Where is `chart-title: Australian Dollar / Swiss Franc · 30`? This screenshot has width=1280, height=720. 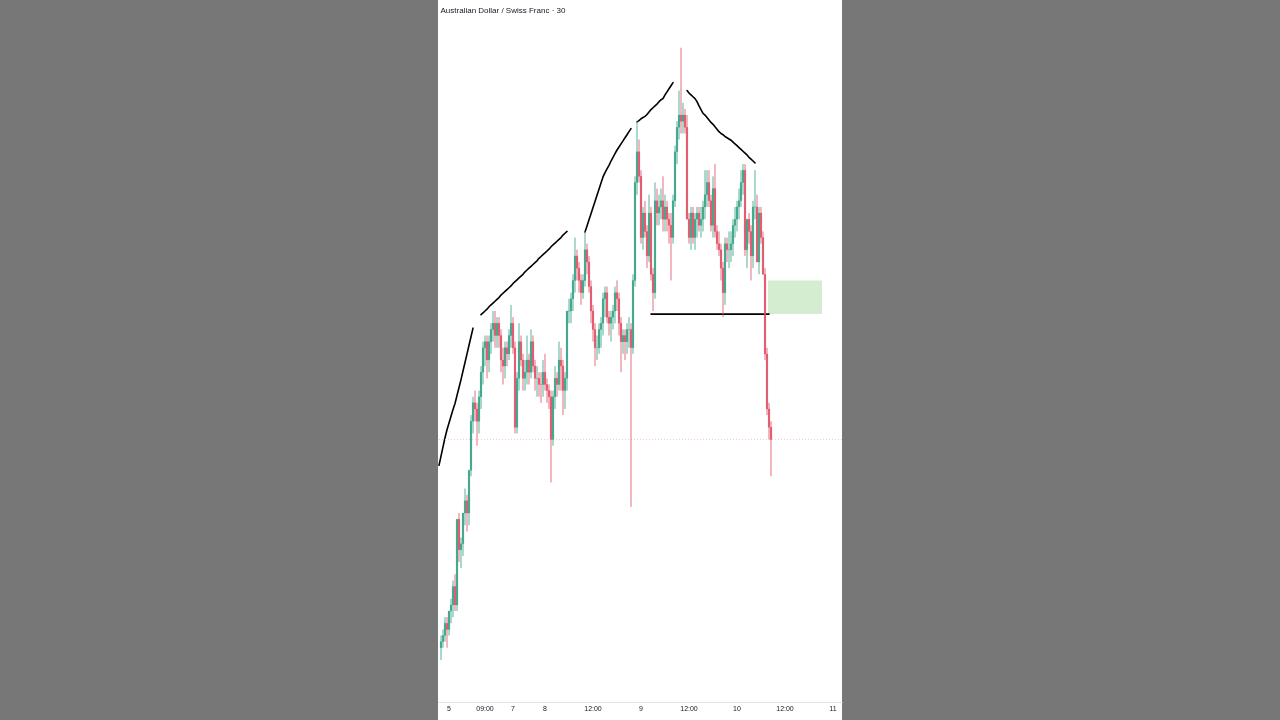
chart-title: Australian Dollar / Swiss Franc · 30 is located at coordinates (503, 10).